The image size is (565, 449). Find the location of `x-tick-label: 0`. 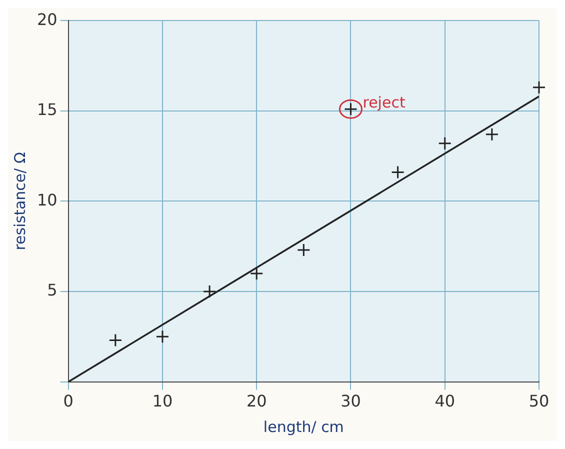

x-tick-label: 0 is located at coordinates (68, 401).